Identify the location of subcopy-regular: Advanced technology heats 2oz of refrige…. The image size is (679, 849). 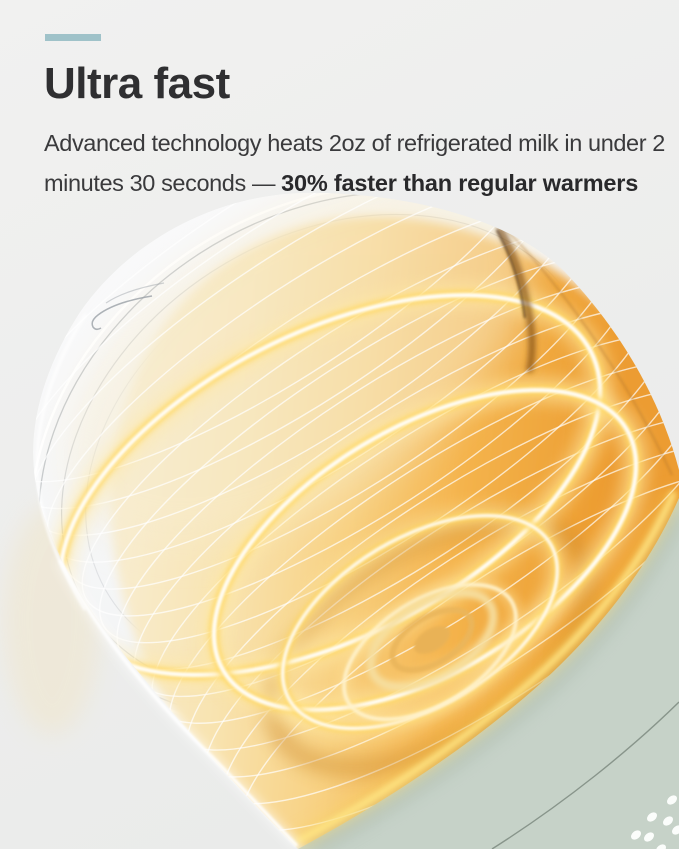
(354, 163).